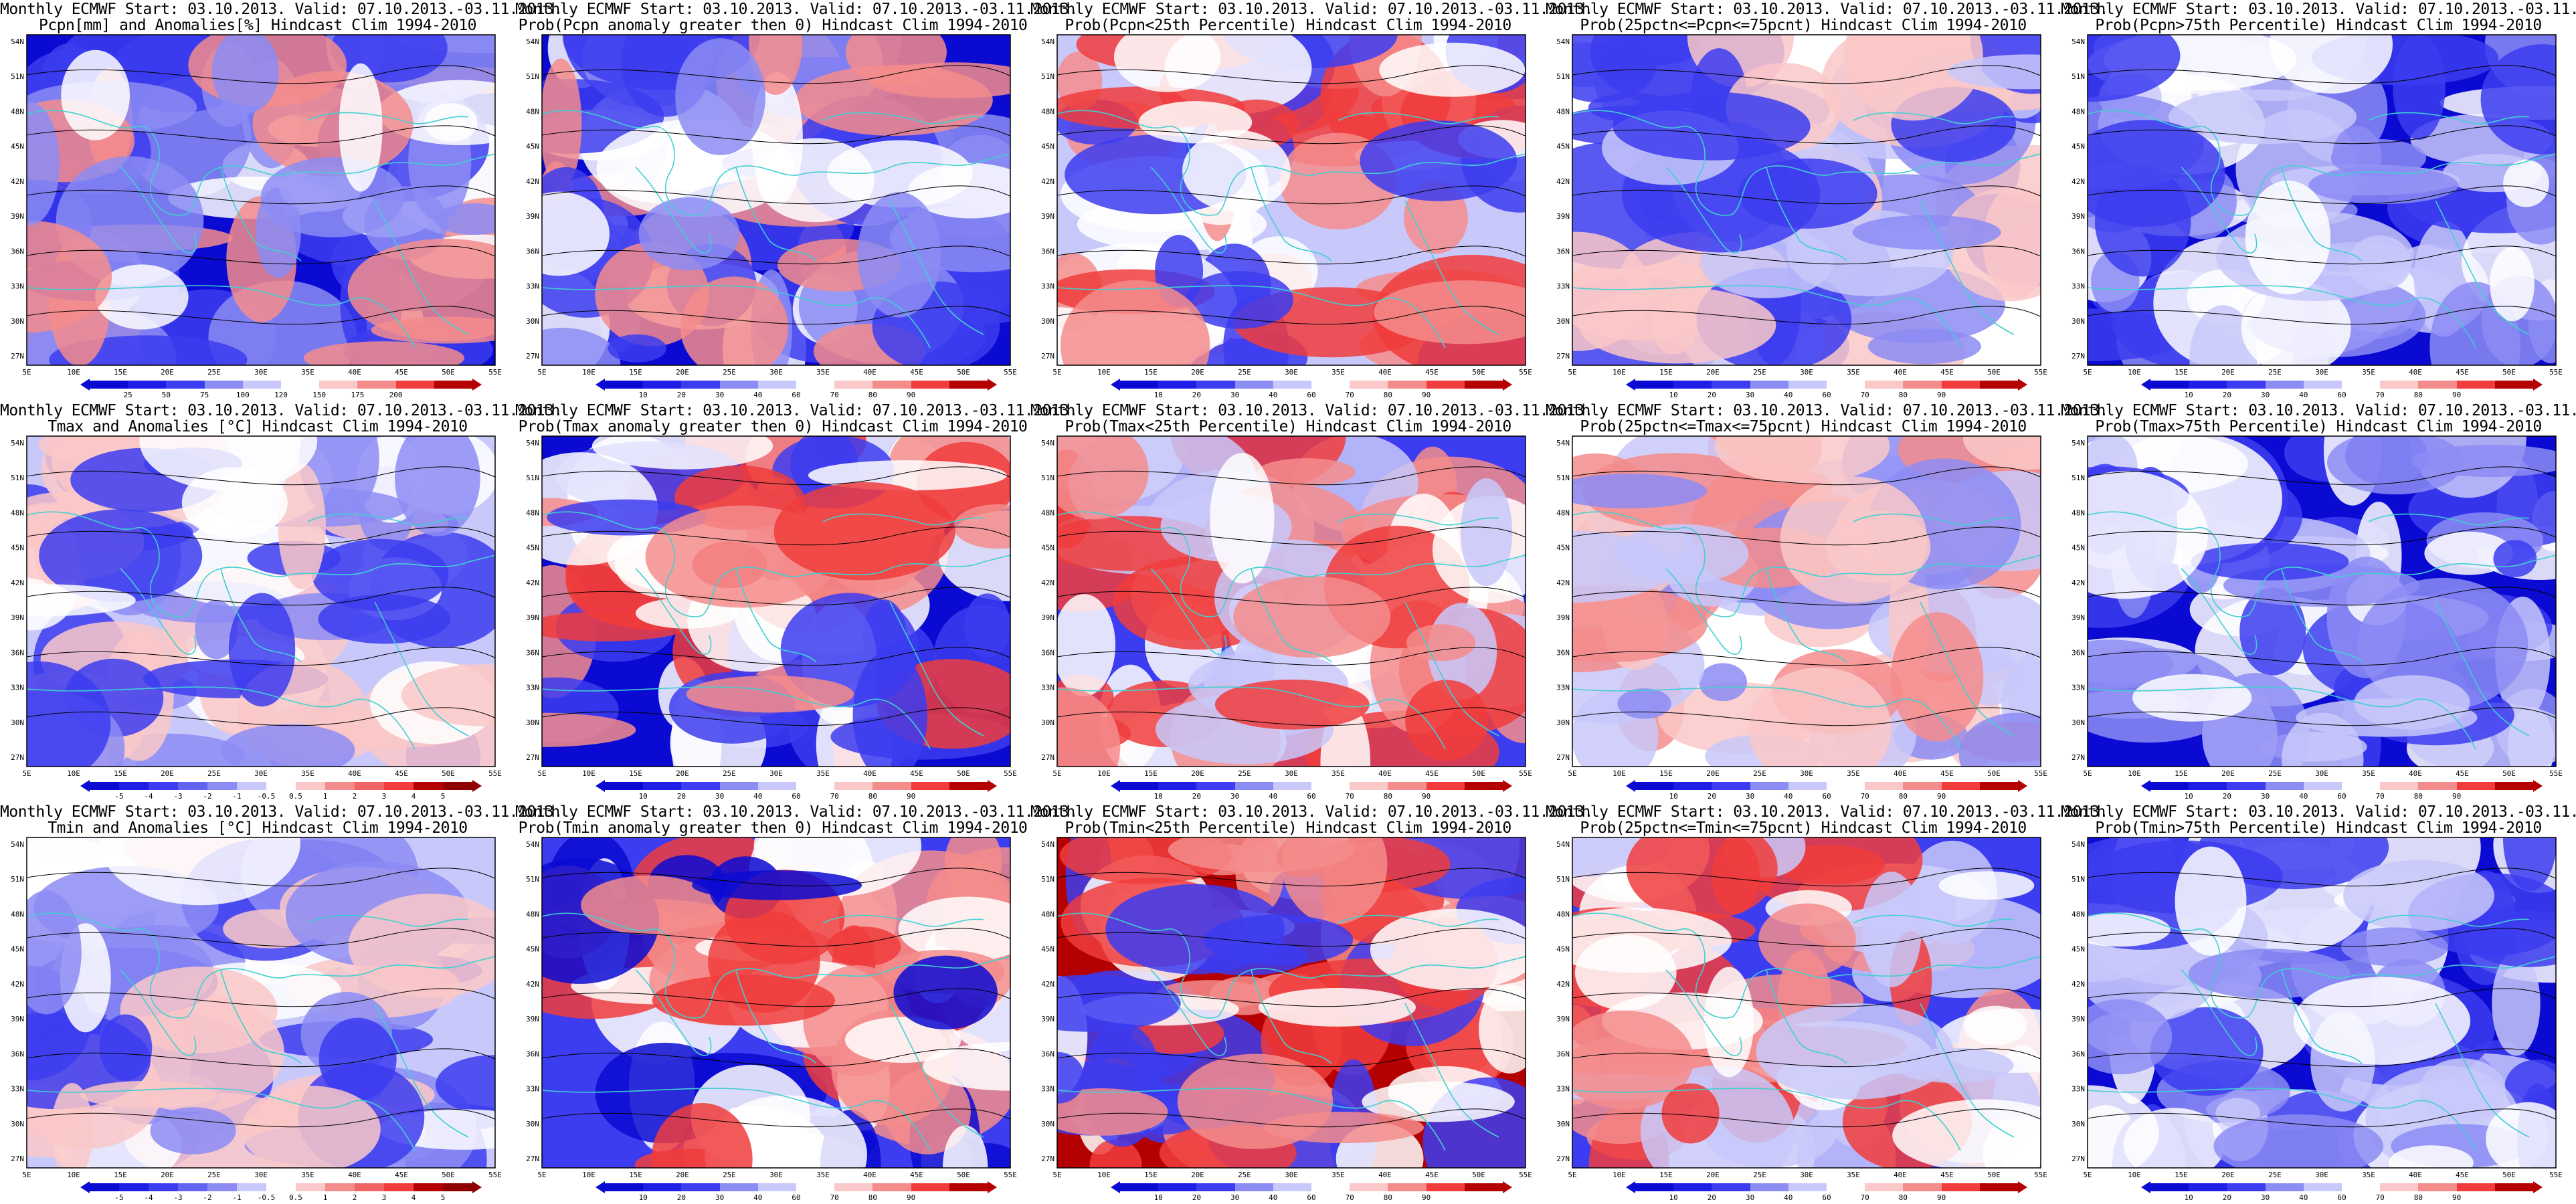  I want to click on lat-tick-label: 39N, so click(17, 617).